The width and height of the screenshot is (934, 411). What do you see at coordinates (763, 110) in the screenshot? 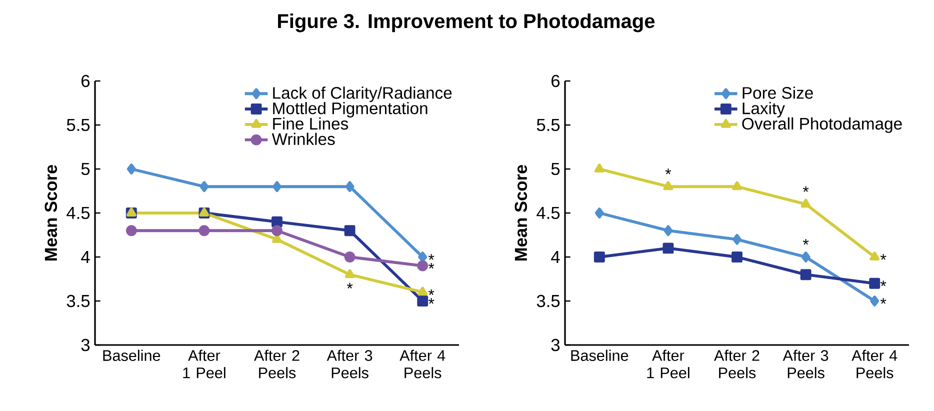
I see `legend-label: Laxity` at bounding box center [763, 110].